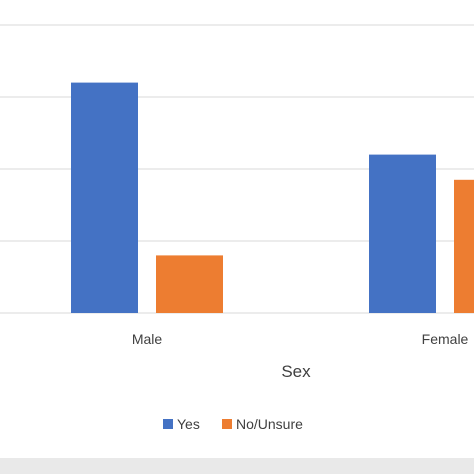 The height and width of the screenshot is (474, 474). What do you see at coordinates (188, 424) in the screenshot?
I see `legend-label-yes: Yes` at bounding box center [188, 424].